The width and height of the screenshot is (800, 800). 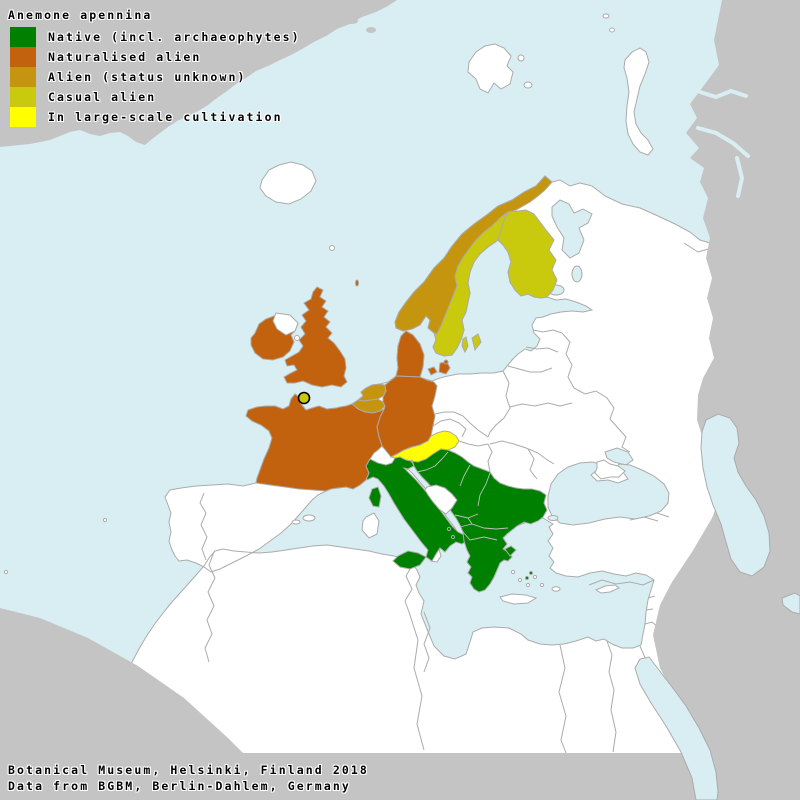 What do you see at coordinates (451, 533) in the screenshot?
I see `ionian-islands` at bounding box center [451, 533].